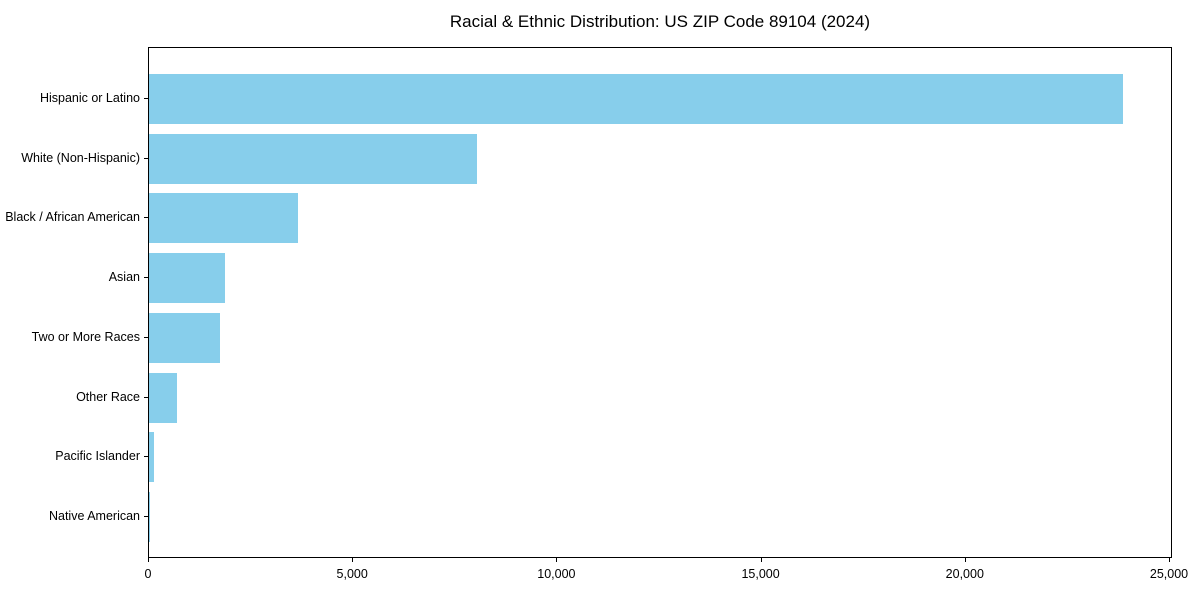 The width and height of the screenshot is (1200, 600). Describe the element at coordinates (760, 574) in the screenshot. I see `x-tick-label-15-000: 15,000` at that location.